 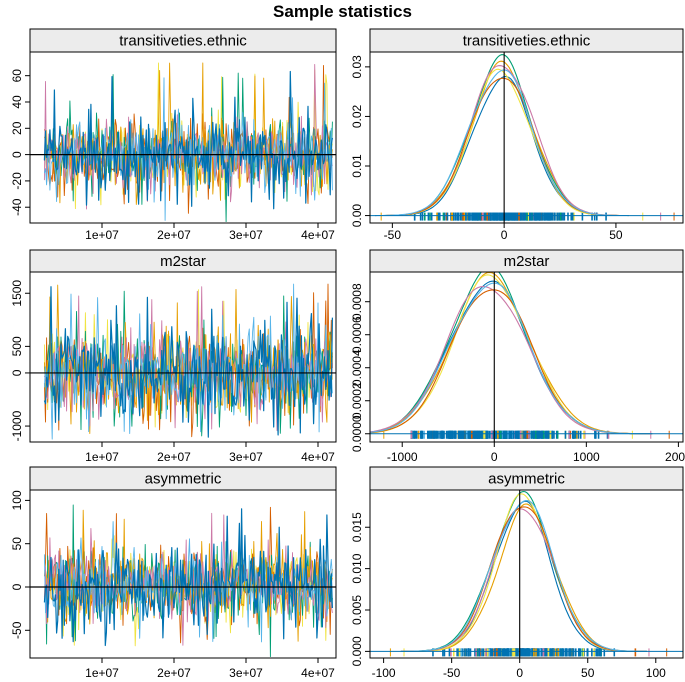 I want to click on figure-title: Sample statistics, so click(x=342, y=11).